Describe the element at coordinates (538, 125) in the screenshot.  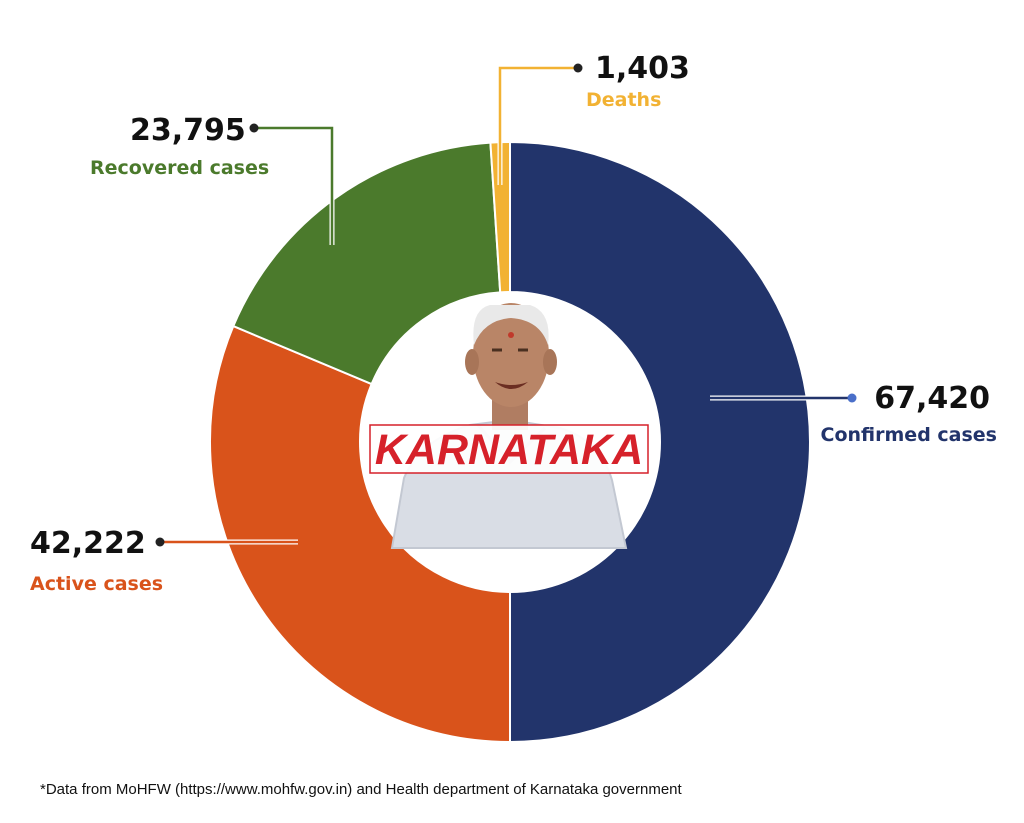
I see `leader-line-deaths` at that location.